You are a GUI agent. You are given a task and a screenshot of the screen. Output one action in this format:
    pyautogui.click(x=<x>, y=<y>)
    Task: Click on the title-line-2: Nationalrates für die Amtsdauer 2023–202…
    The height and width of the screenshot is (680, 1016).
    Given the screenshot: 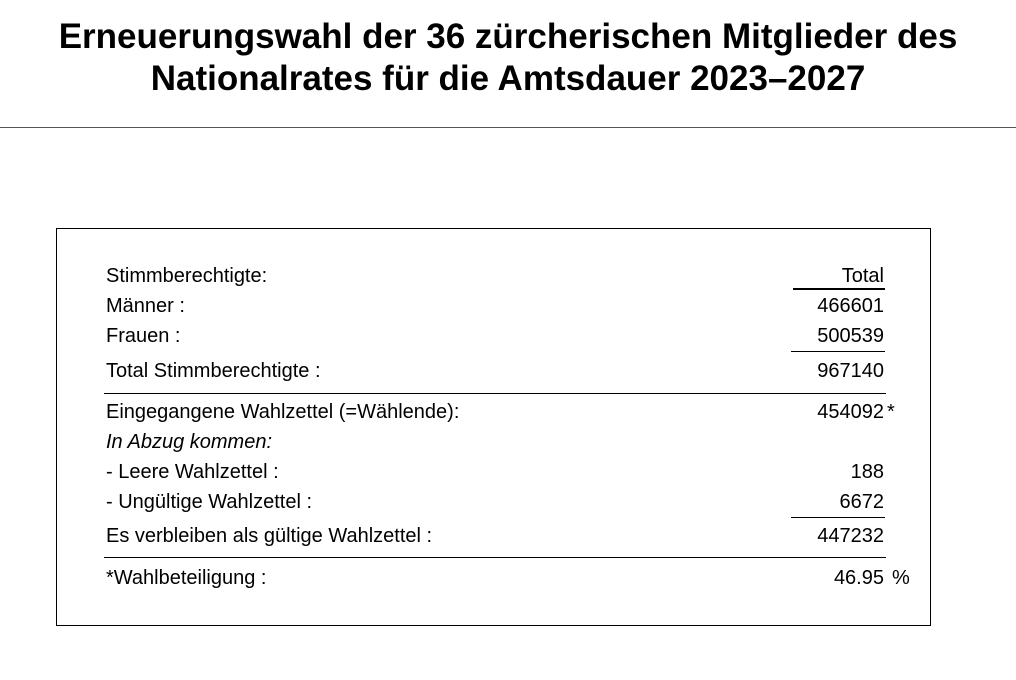 What is the action you would take?
    pyautogui.click(x=508, y=78)
    